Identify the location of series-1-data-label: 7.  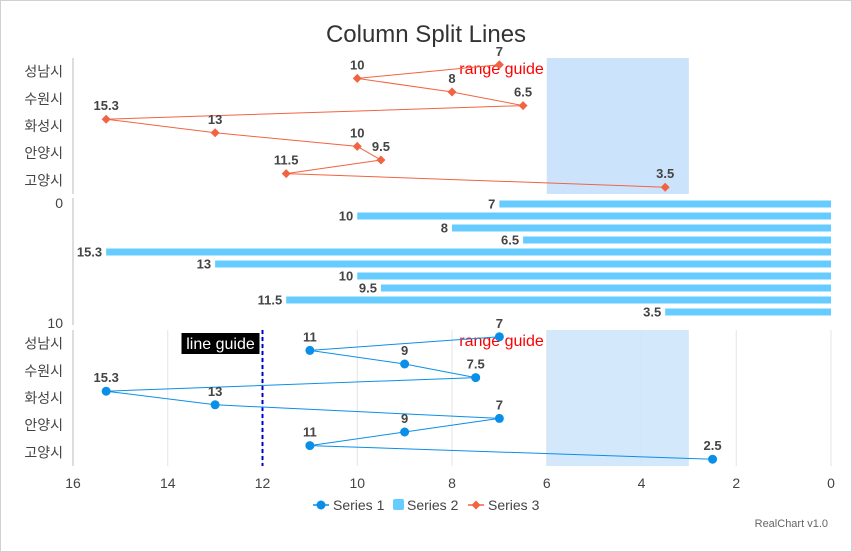
(499, 404).